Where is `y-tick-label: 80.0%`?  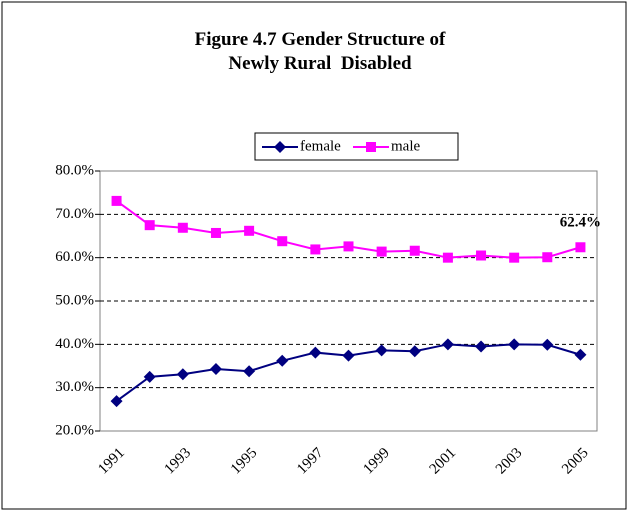 y-tick-label: 80.0% is located at coordinates (74, 170).